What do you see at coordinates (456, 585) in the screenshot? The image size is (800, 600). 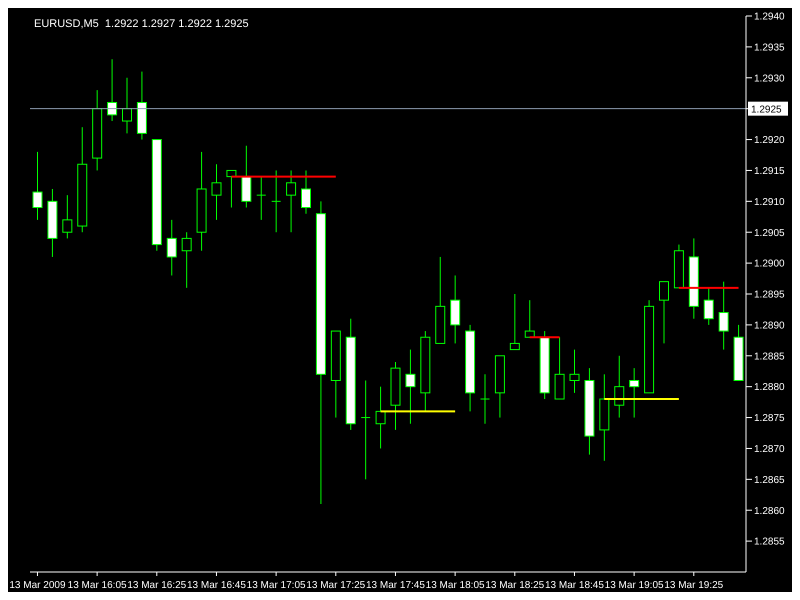 I see `x-tick-label: 13 Mar 18:05` at bounding box center [456, 585].